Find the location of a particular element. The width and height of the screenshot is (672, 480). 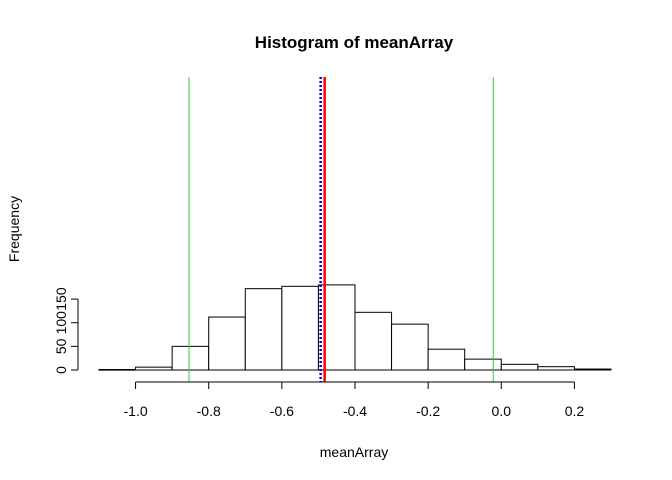

chart-title: Histogram of meanArray is located at coordinates (354, 42).